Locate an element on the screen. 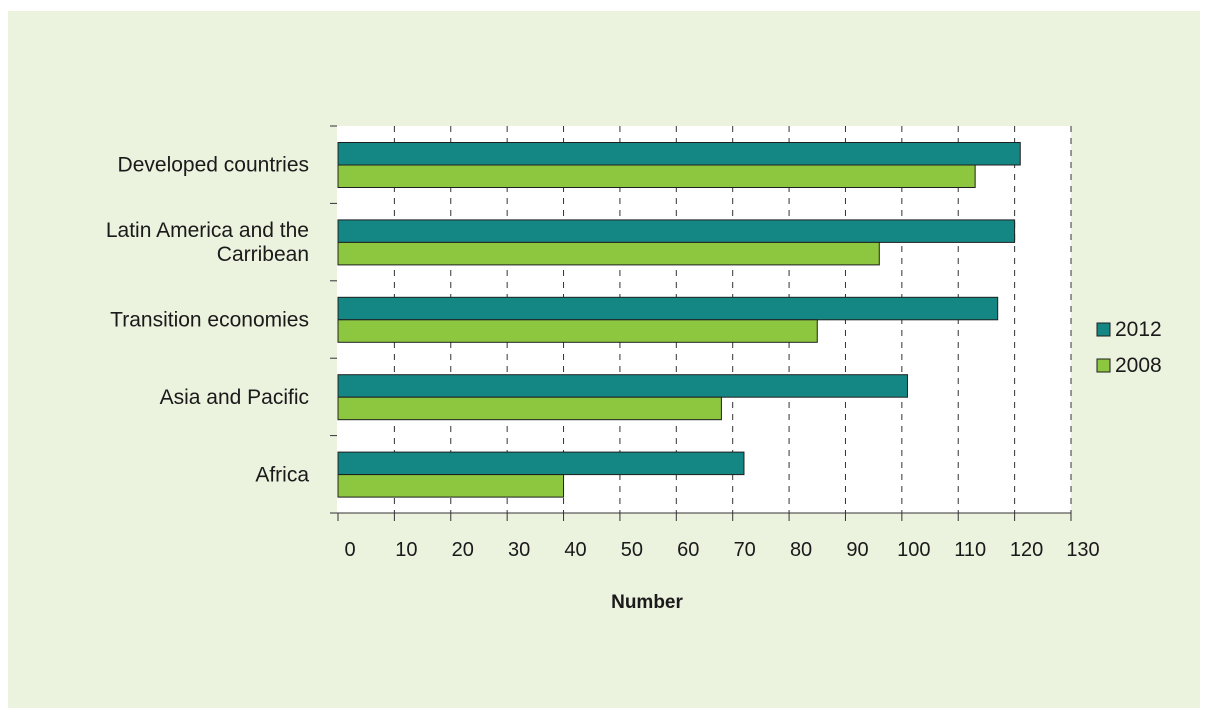 The width and height of the screenshot is (1208, 721). legend: 2012 2008 is located at coordinates (1129, 347).